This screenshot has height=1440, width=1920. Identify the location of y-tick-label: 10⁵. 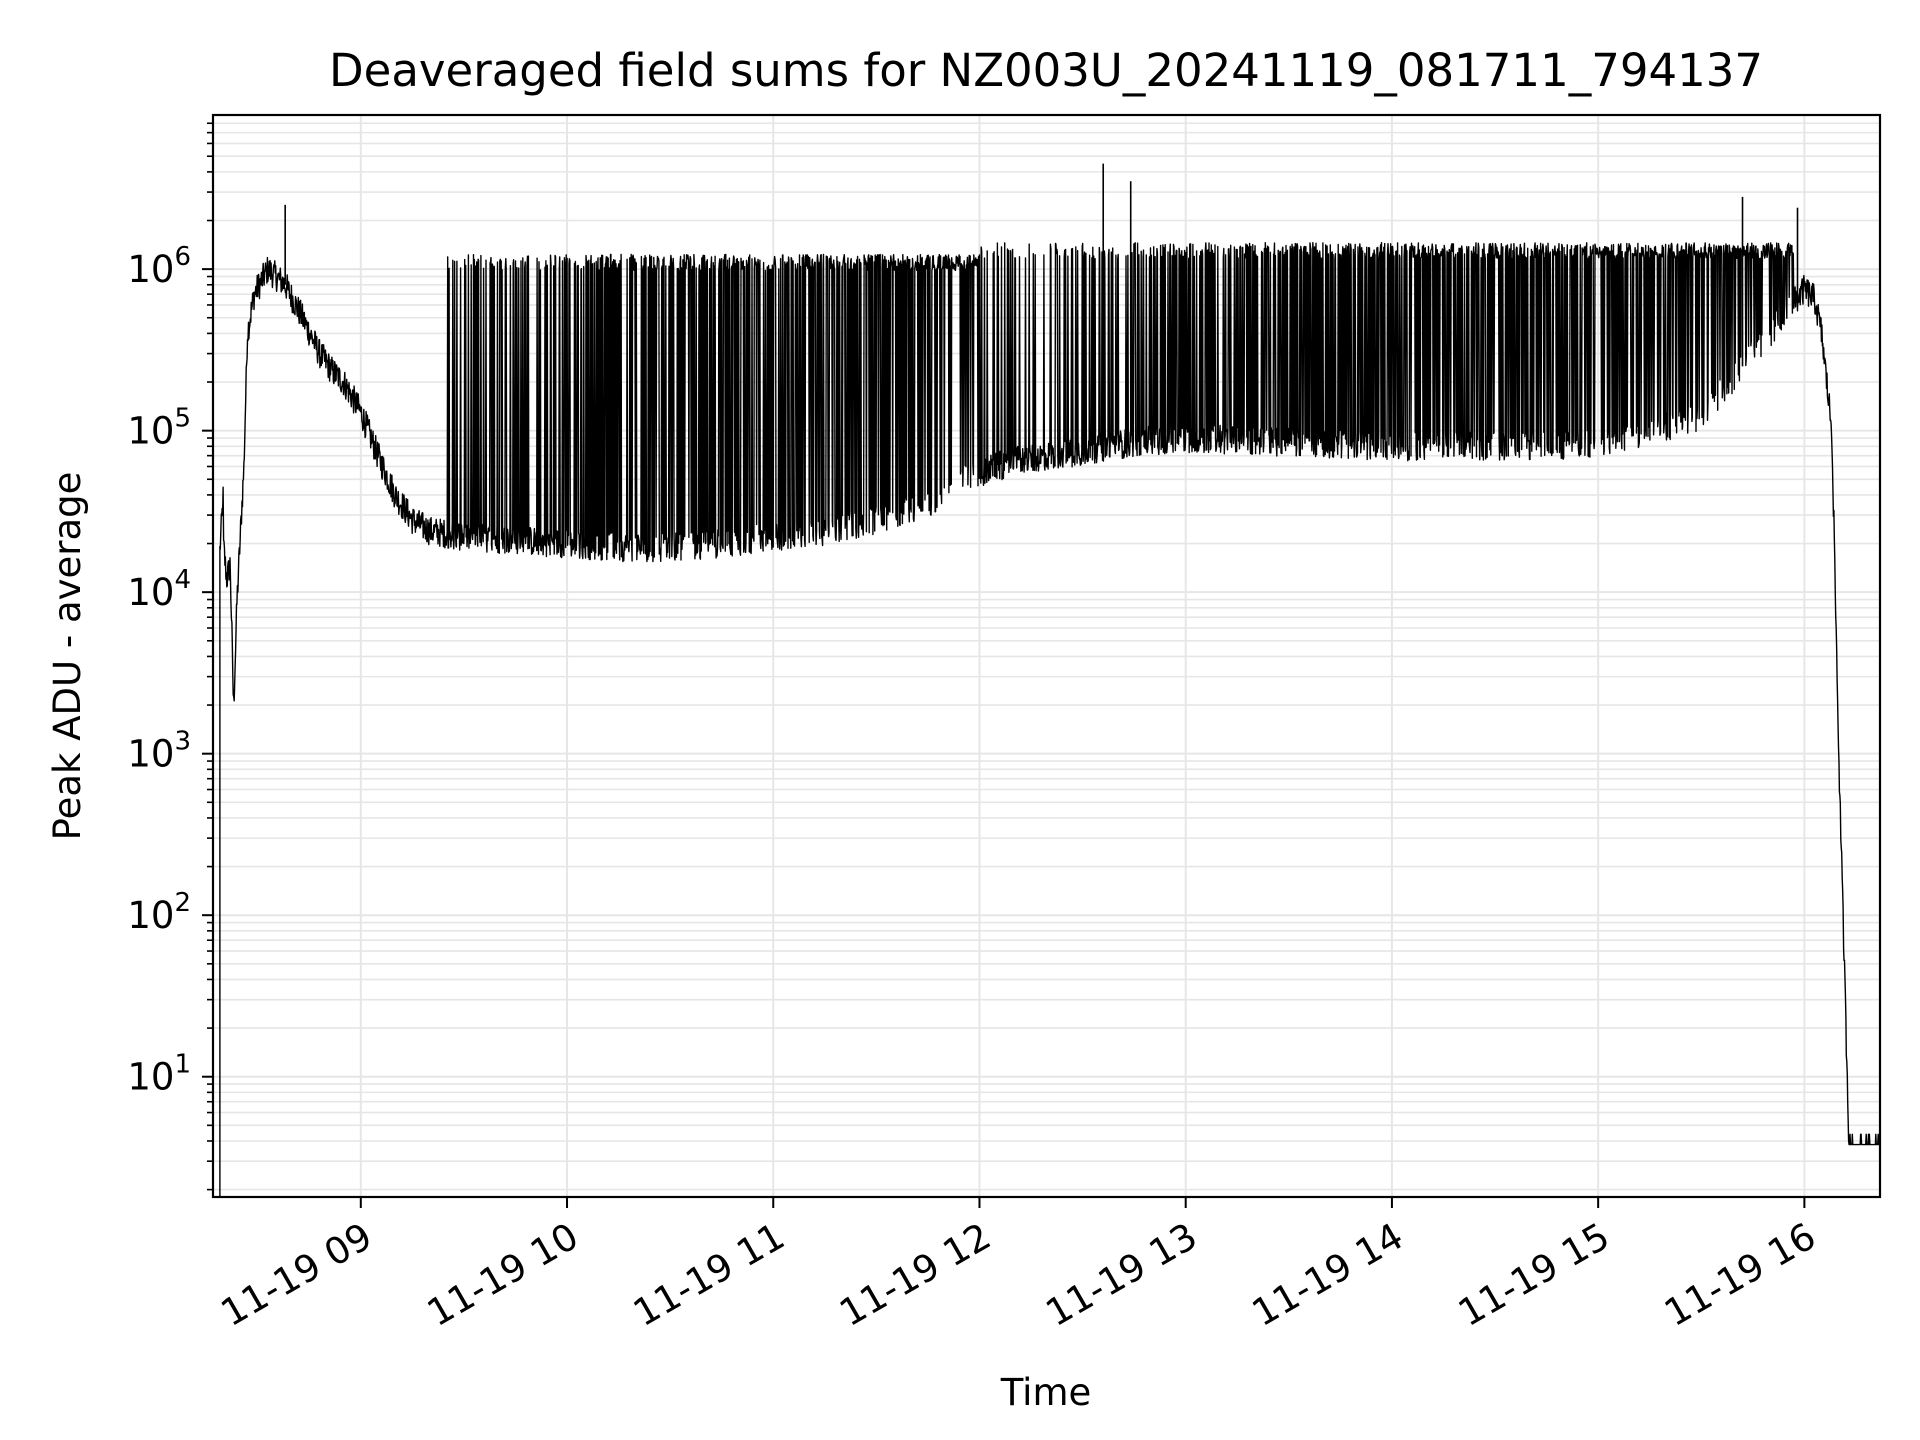
(159, 428).